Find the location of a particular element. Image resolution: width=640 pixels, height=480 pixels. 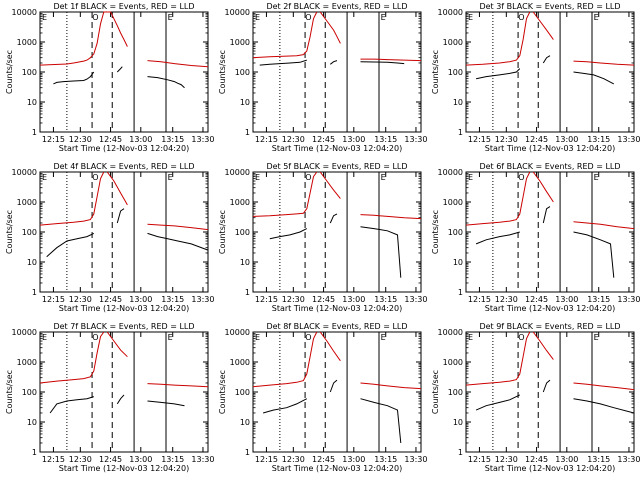

panel-title: Det 9f BLACK = Events, RED = LLD is located at coordinates (549, 326).